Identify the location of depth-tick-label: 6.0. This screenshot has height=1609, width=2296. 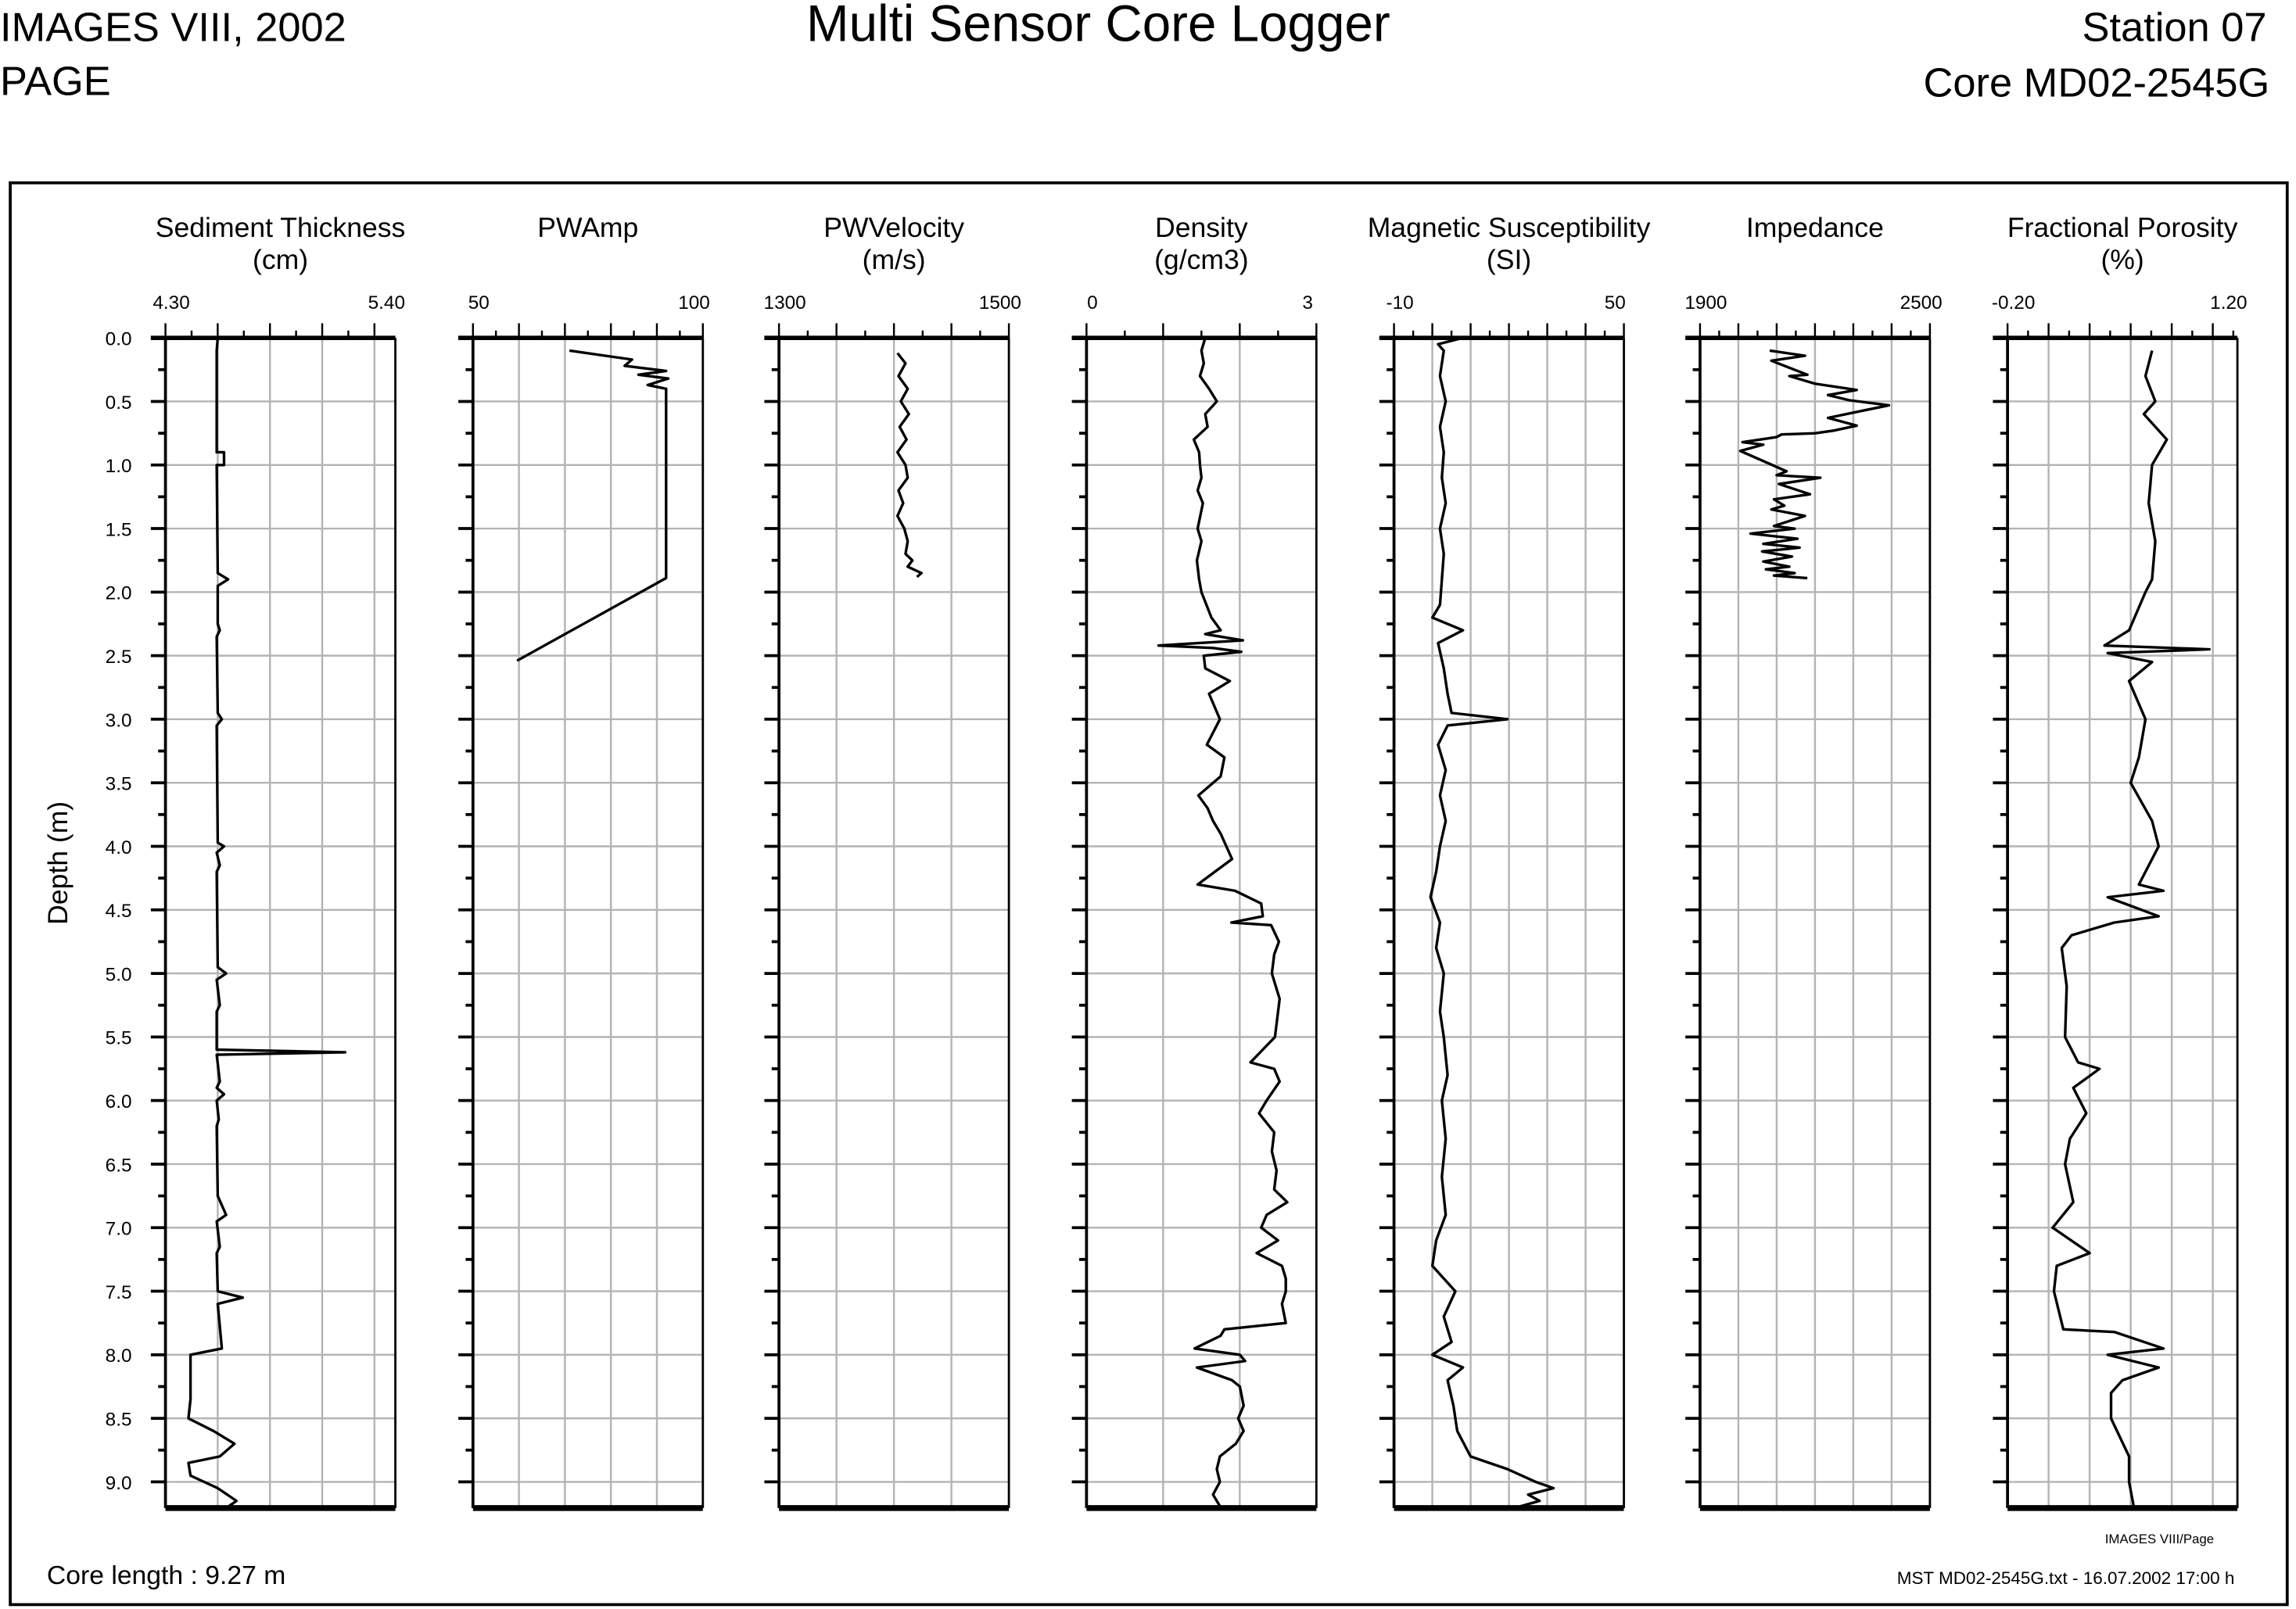
(119, 1102).